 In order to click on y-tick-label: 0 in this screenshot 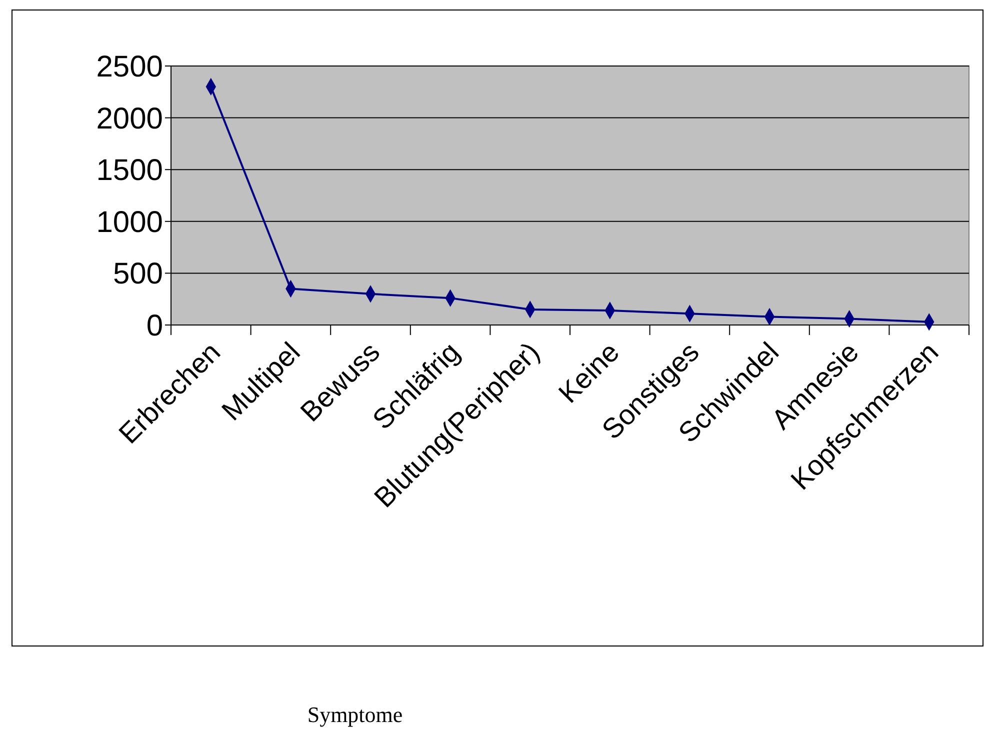, I will do `click(154, 326)`.